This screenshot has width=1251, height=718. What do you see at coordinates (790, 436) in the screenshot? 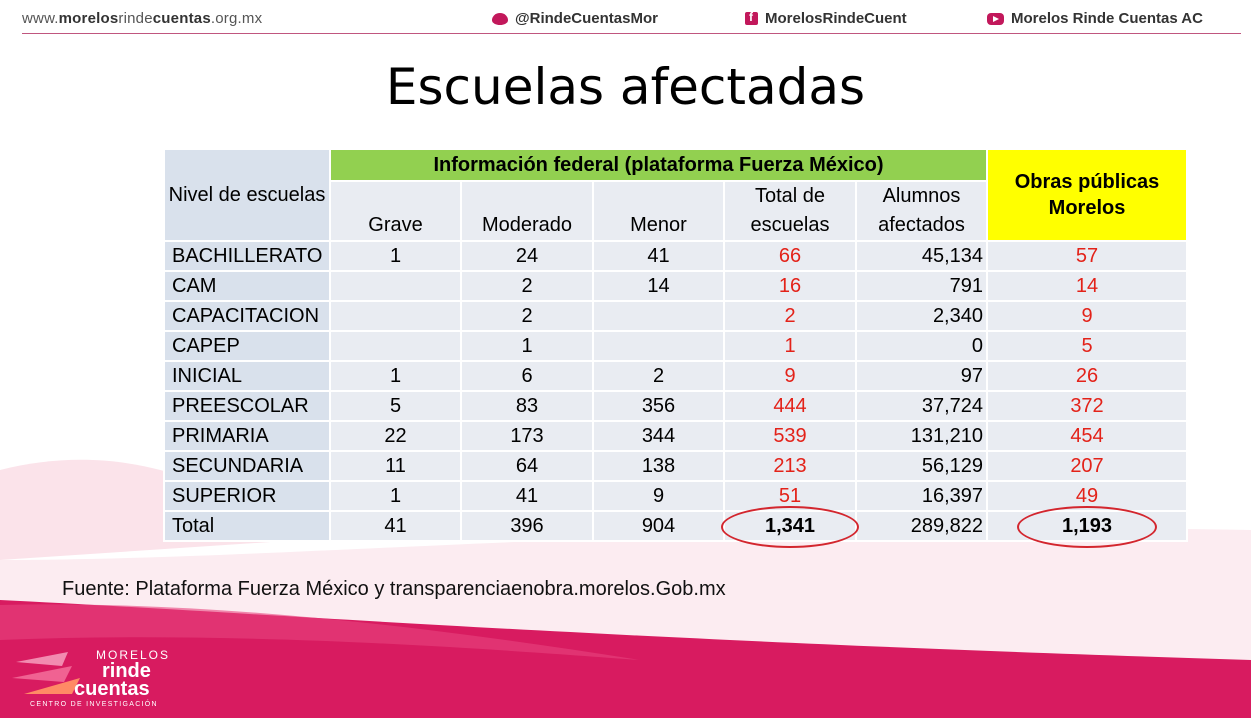
I see `cell-total: 539` at bounding box center [790, 436].